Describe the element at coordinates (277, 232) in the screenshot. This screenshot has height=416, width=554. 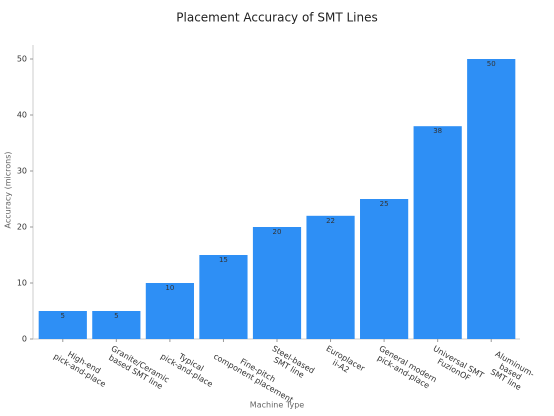
I see `value-label: 20` at that location.